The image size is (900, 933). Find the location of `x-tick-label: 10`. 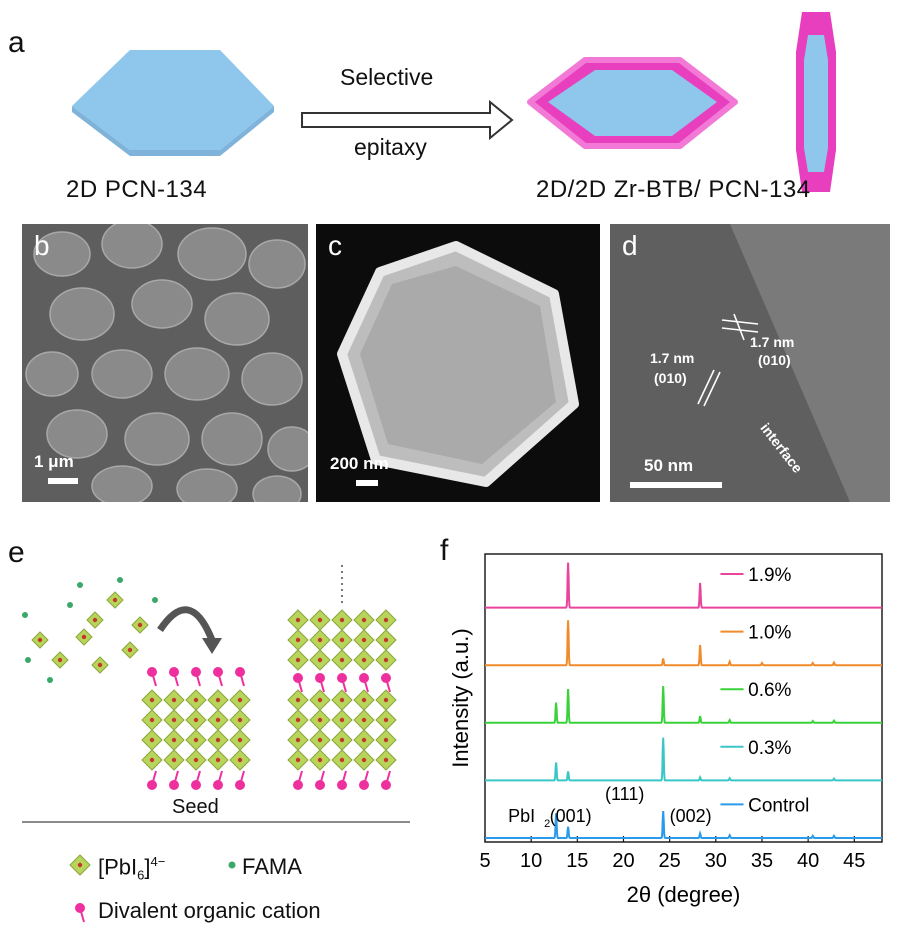

x-tick-label: 10 is located at coordinates (531, 861).